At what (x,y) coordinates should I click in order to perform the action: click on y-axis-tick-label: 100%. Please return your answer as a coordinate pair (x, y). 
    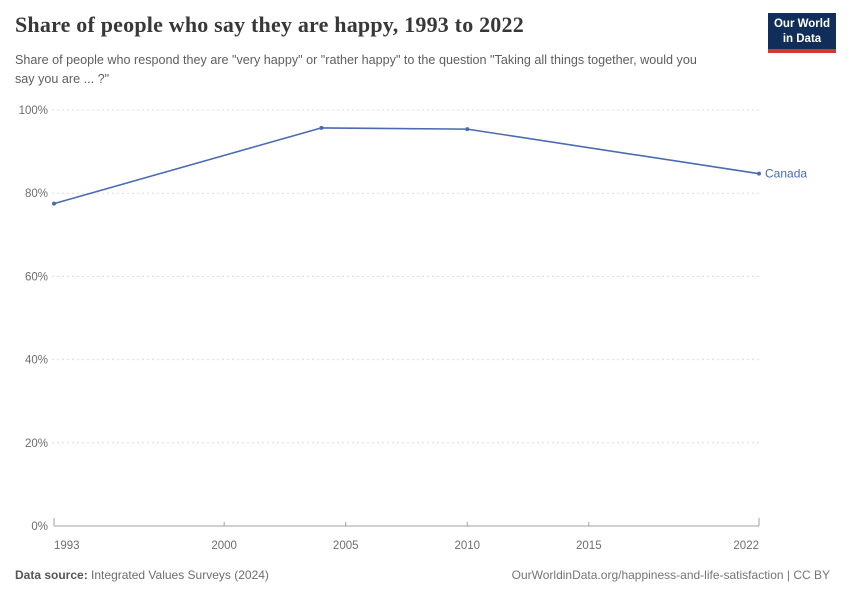
    Looking at the image, I should click on (33, 111).